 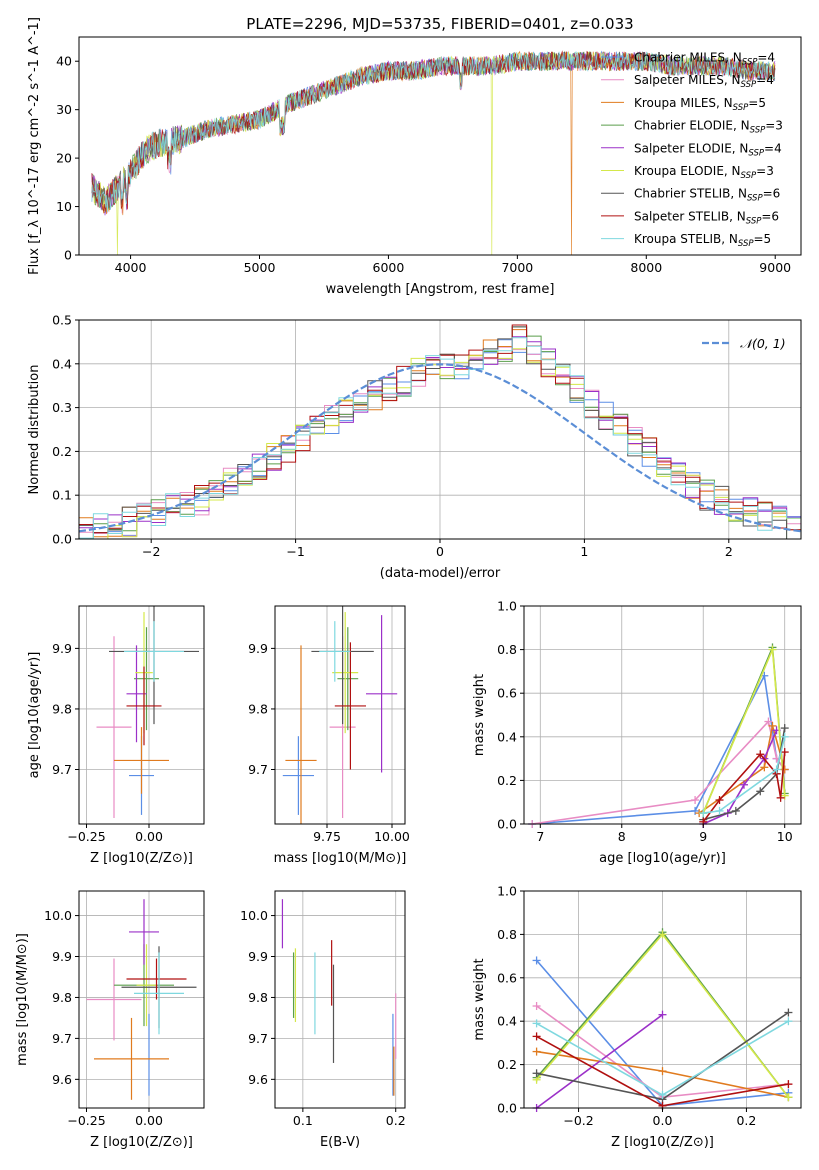 I want to click on y-tick-label: 0, so click(x=68, y=255).